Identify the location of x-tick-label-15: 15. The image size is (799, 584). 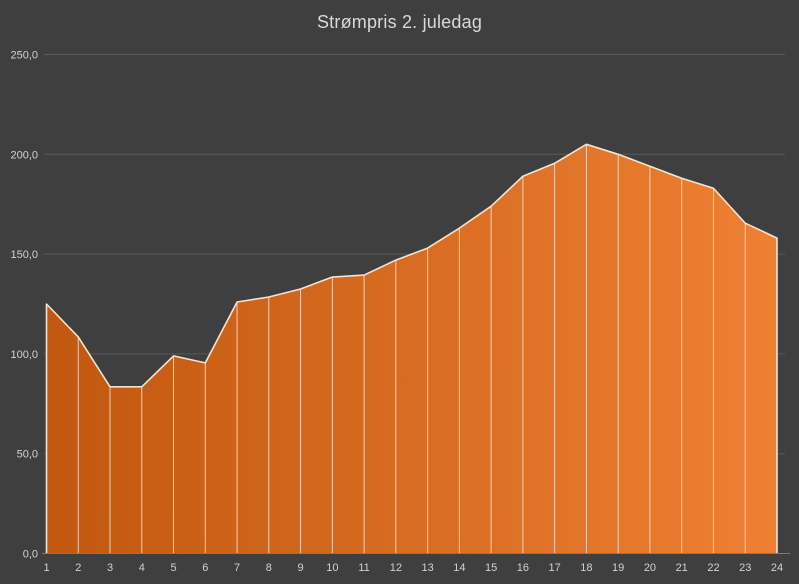
(491, 568).